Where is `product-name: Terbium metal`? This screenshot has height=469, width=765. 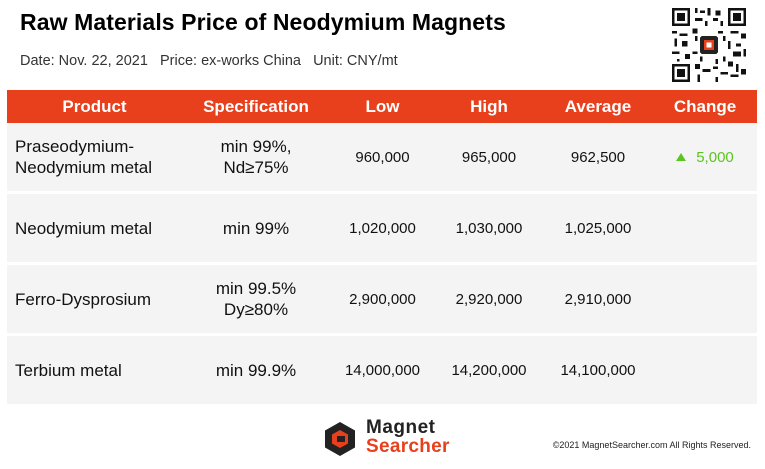 product-name: Terbium metal is located at coordinates (68, 370).